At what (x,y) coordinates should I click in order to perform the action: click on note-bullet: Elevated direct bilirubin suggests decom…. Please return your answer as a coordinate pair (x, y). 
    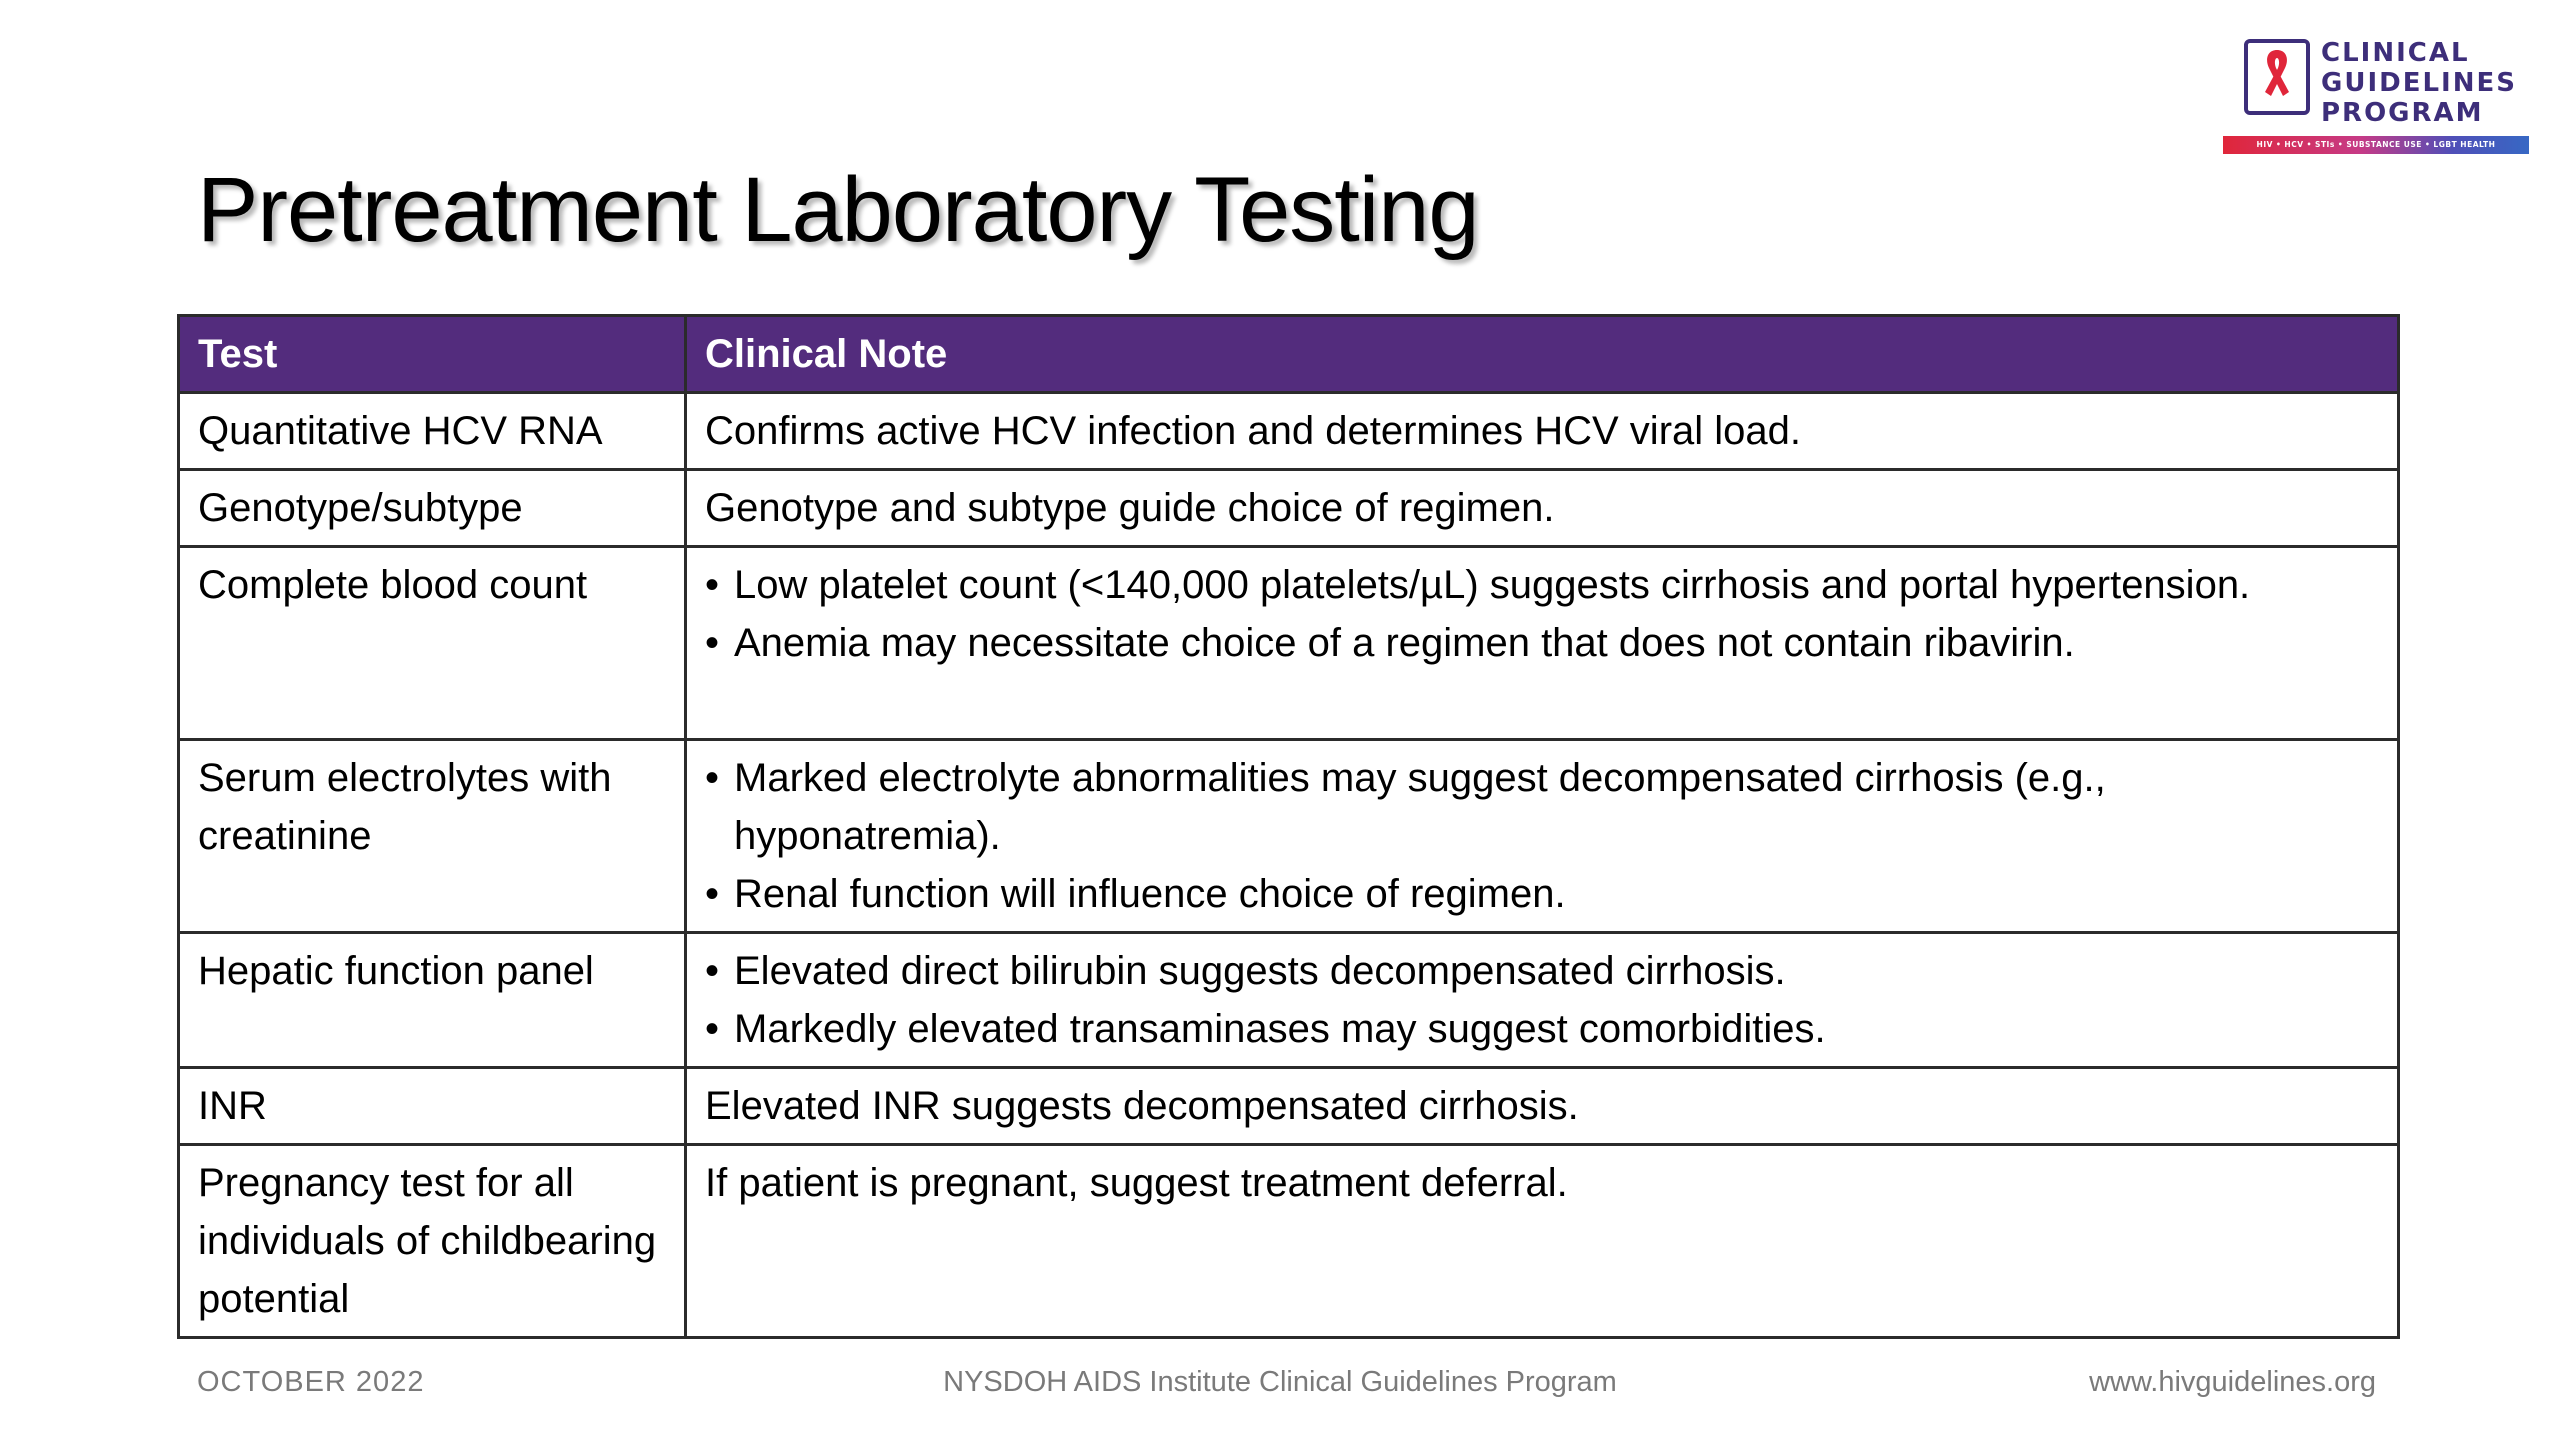
    Looking at the image, I should click on (1543, 971).